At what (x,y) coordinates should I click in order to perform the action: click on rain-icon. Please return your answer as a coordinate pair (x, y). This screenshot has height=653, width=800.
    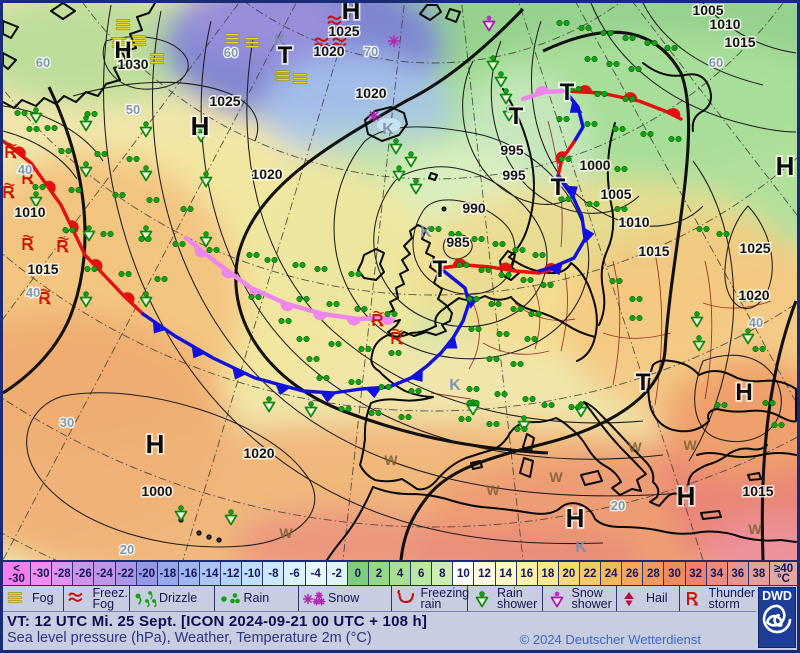
    Looking at the image, I should click on (230, 597).